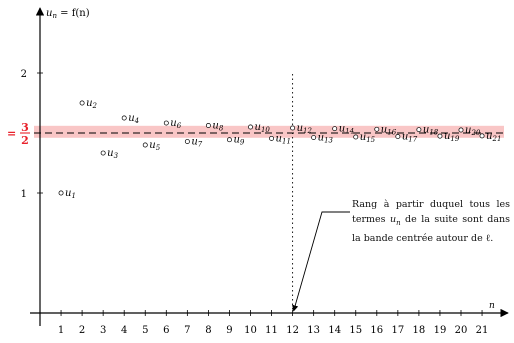 This screenshot has height=343, width=514. Describe the element at coordinates (24, 74) in the screenshot. I see `y-tick-label-2: 2` at that location.